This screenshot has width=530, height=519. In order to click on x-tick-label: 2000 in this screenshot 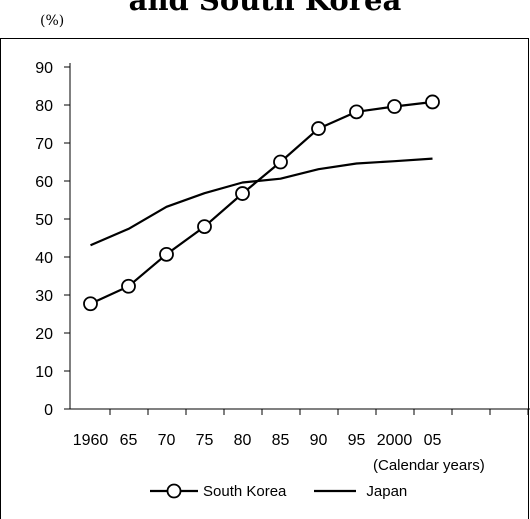, I will do `click(395, 440)`.